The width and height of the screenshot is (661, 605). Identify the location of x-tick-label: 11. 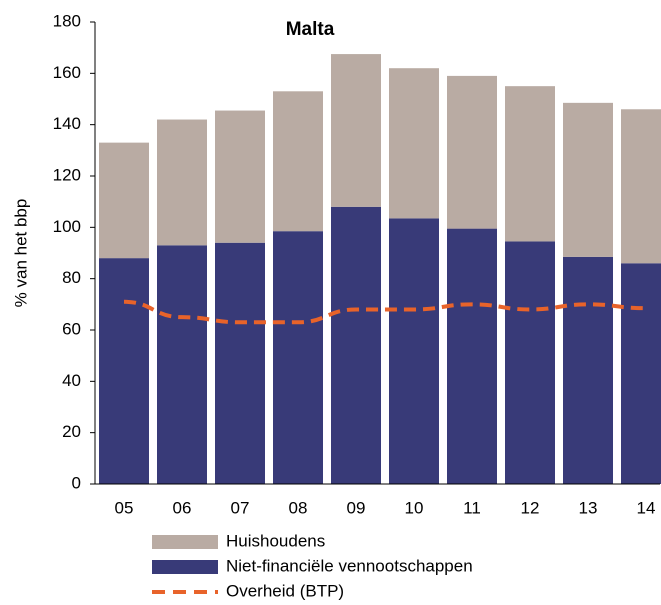
(472, 507).